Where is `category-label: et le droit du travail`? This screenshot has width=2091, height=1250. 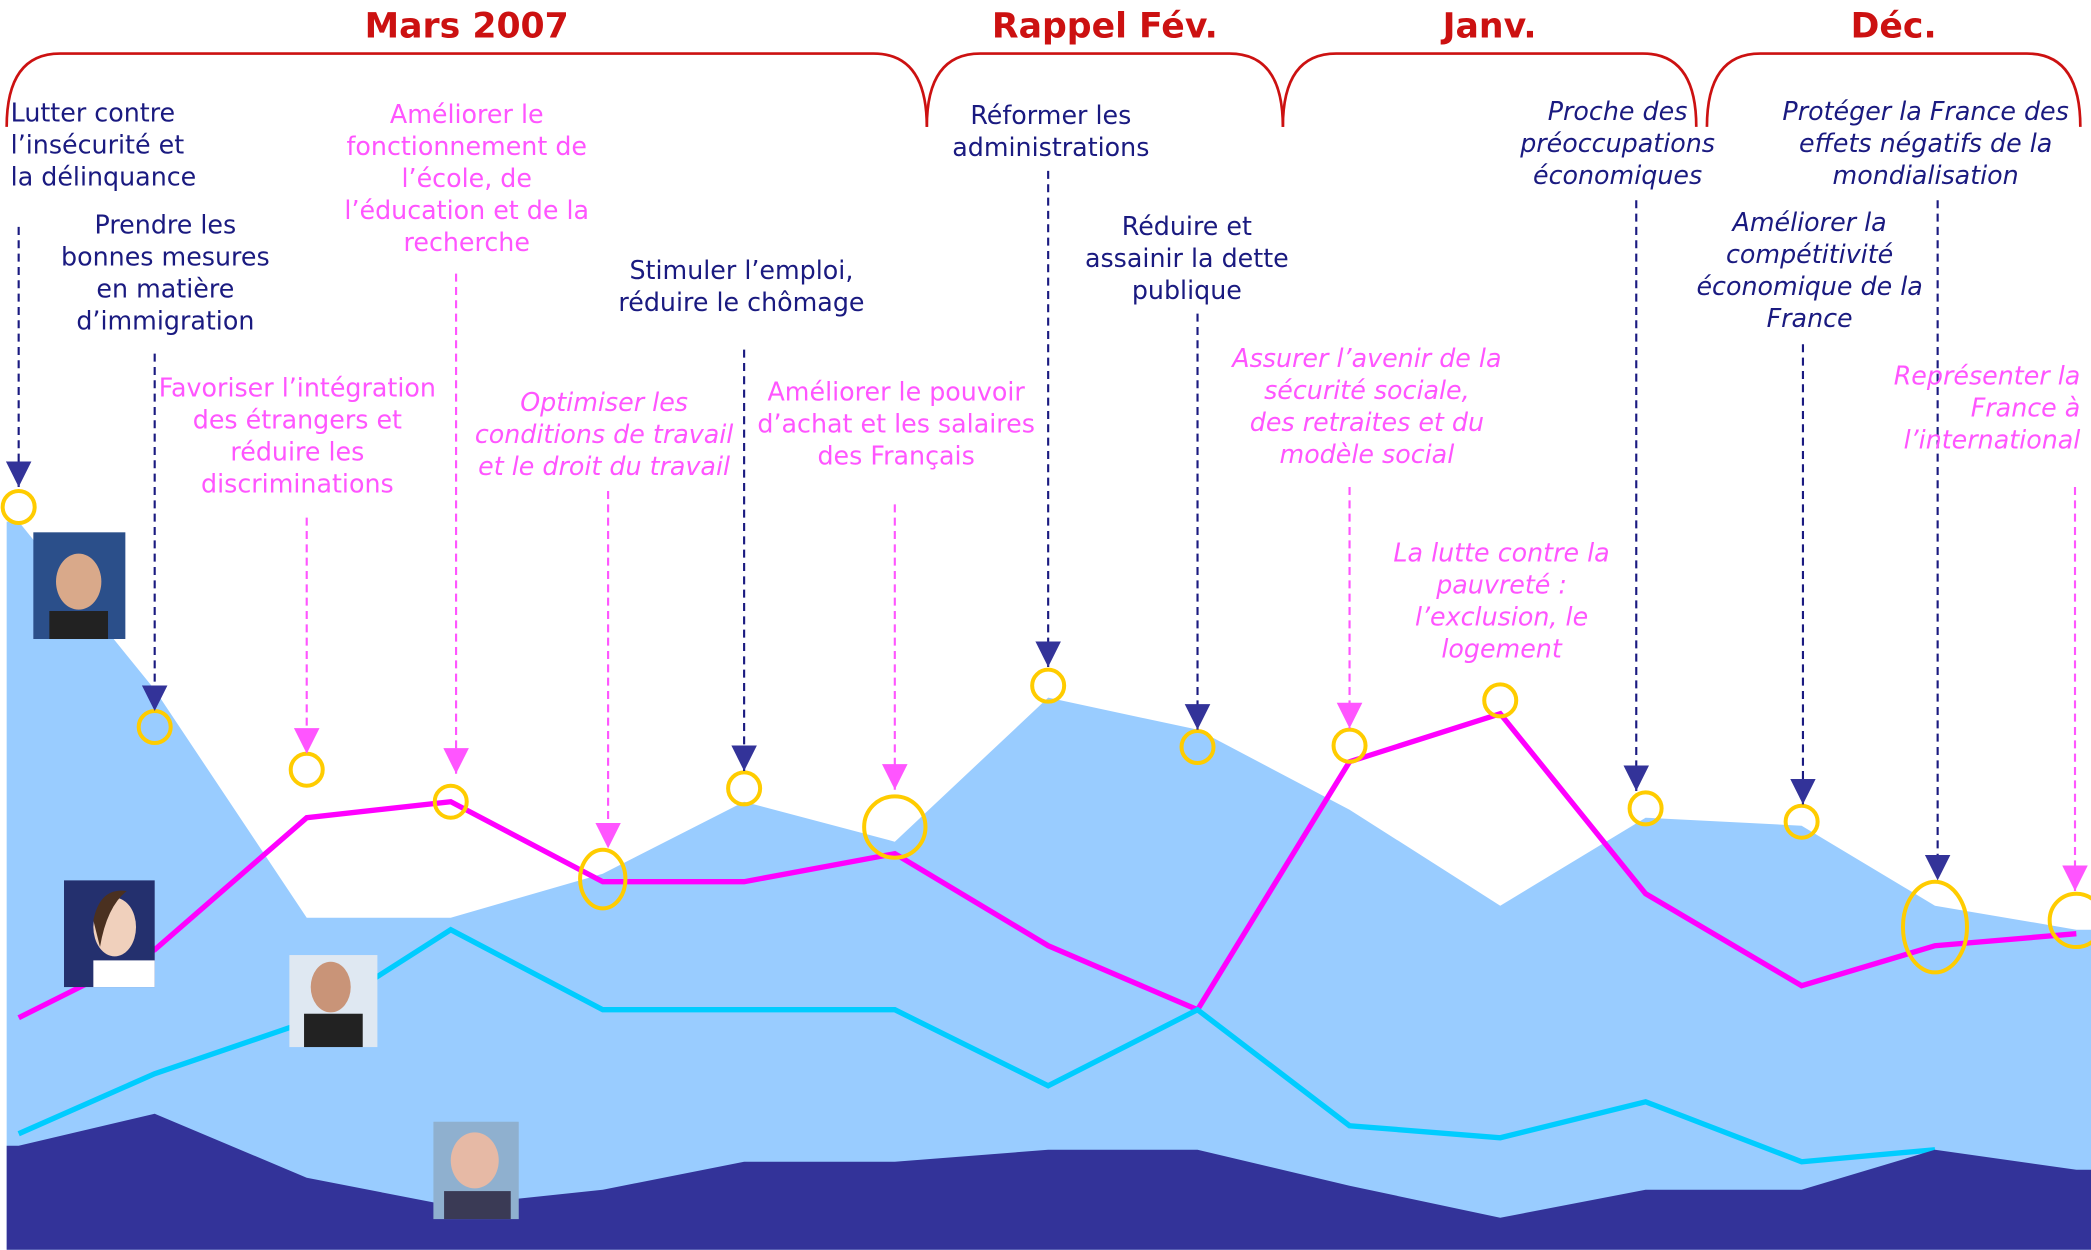
category-label: et le droit du travail is located at coordinates (604, 466).